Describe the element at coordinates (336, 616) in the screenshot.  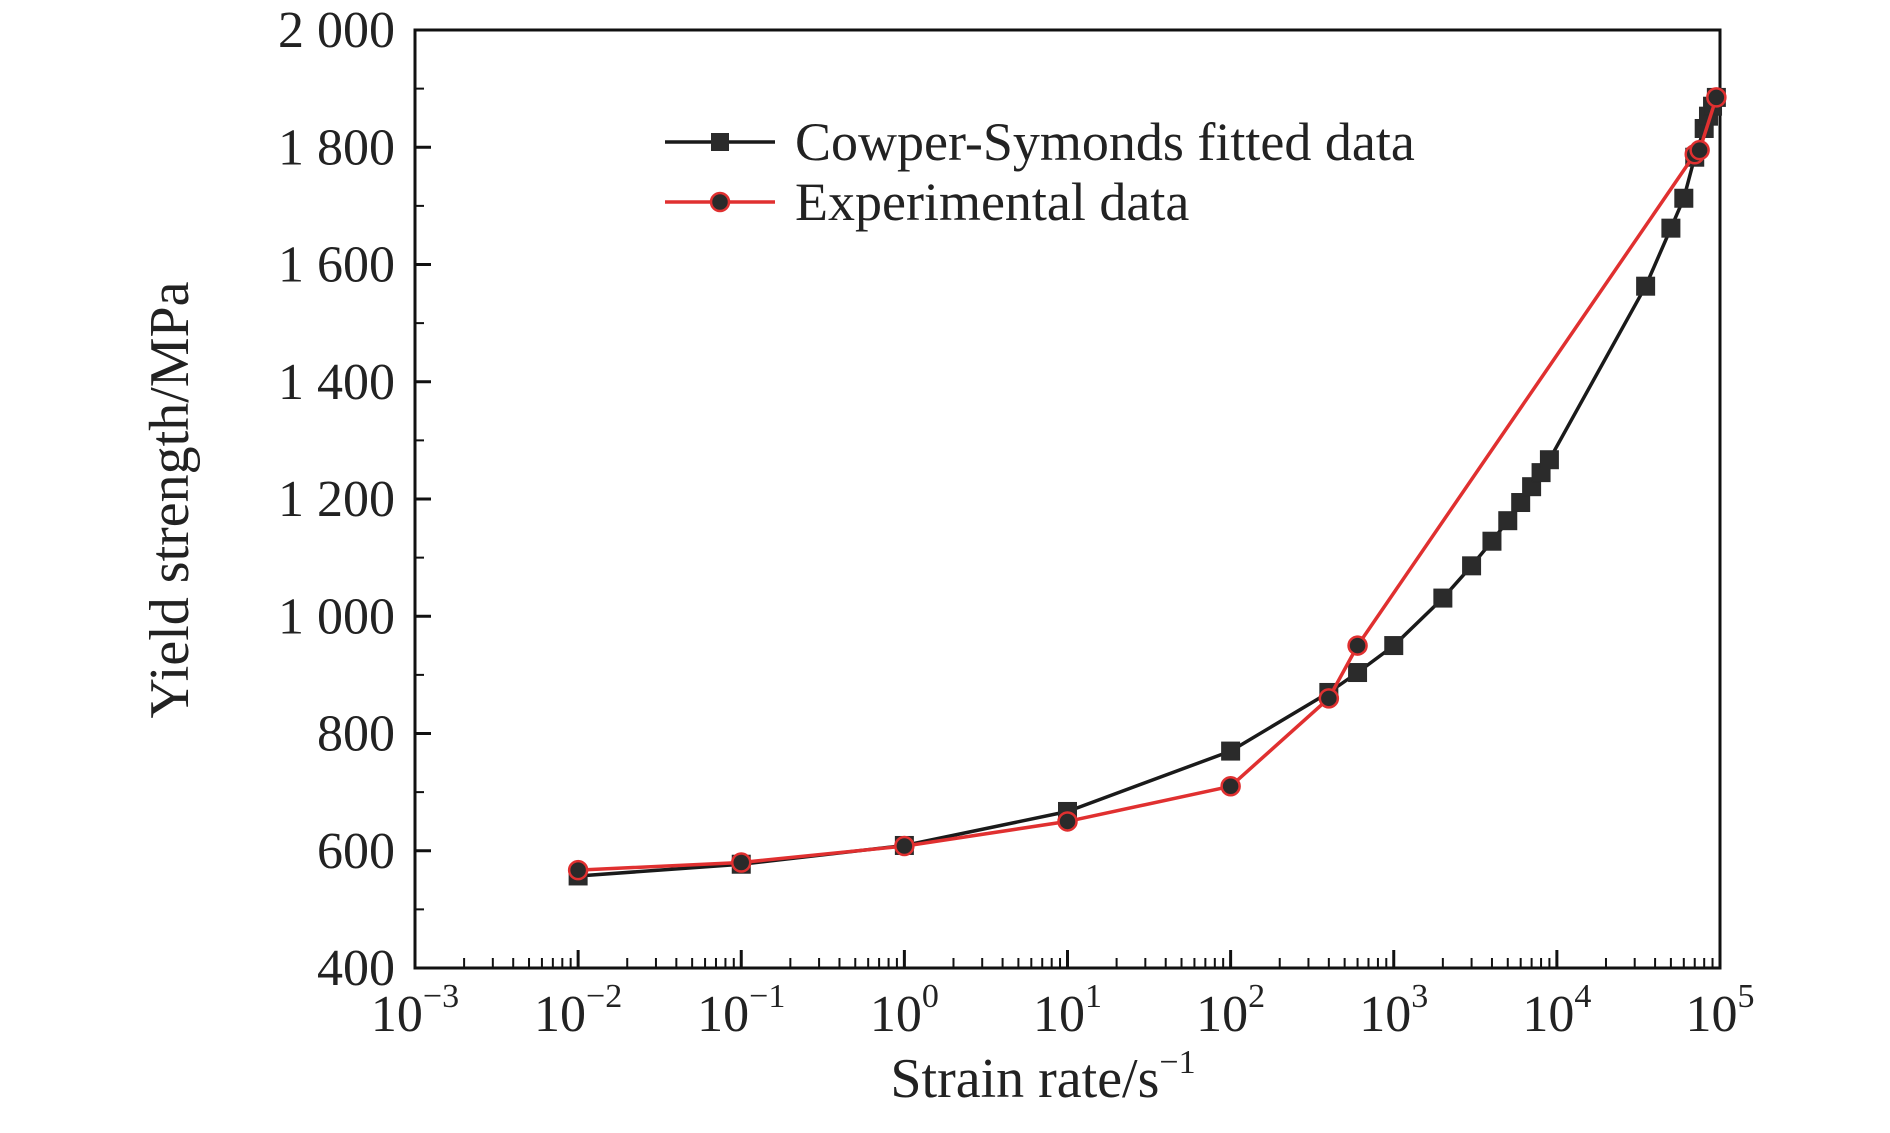
I see `y-tick-label: 1 000` at that location.